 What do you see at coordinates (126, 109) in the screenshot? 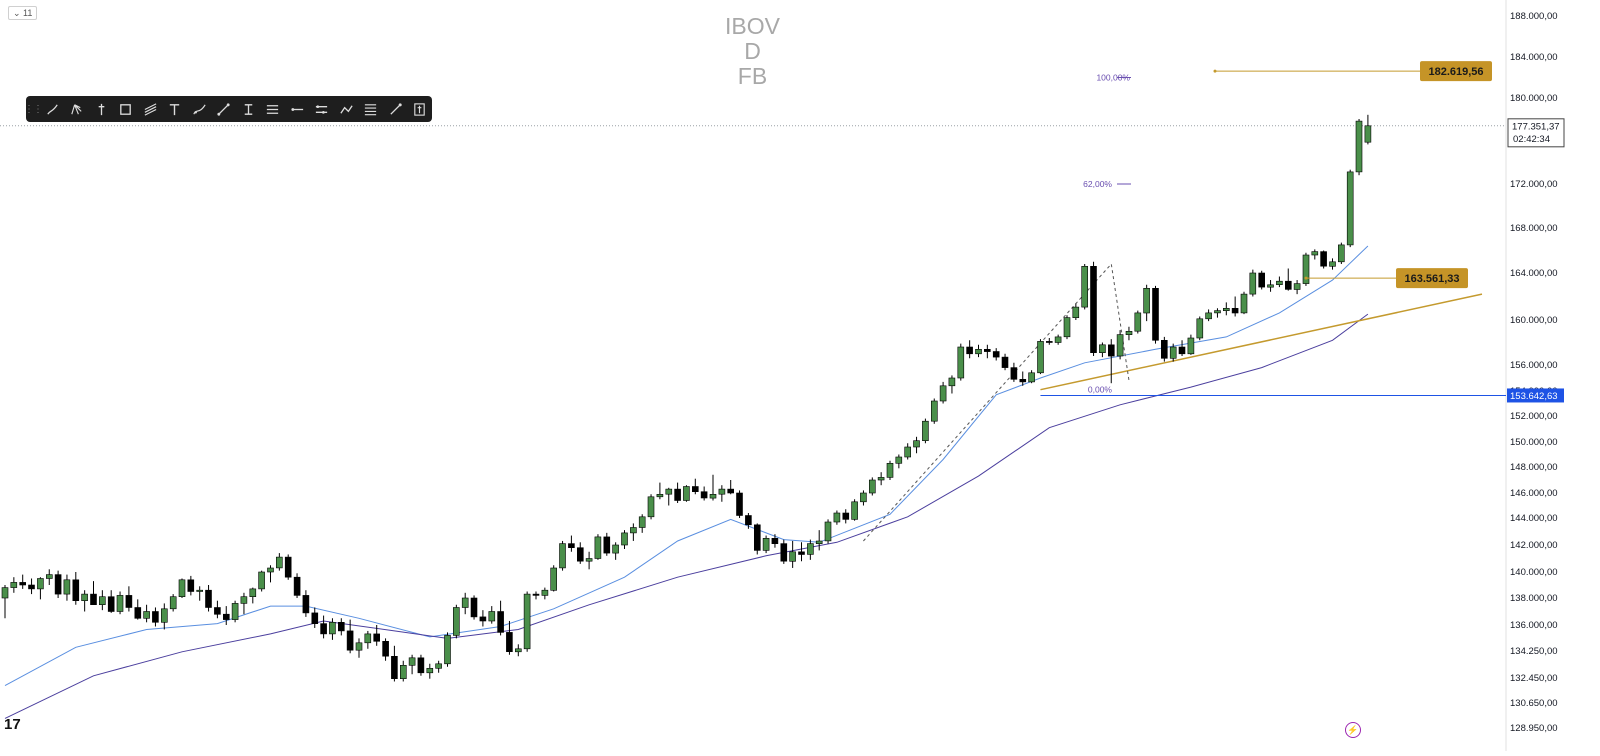
I see `rectangle-icon` at bounding box center [126, 109].